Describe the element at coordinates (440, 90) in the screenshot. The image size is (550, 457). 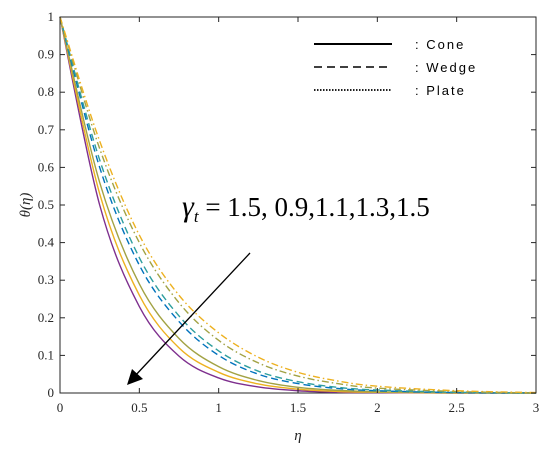
I see `legend-label-plate: : Plate` at that location.